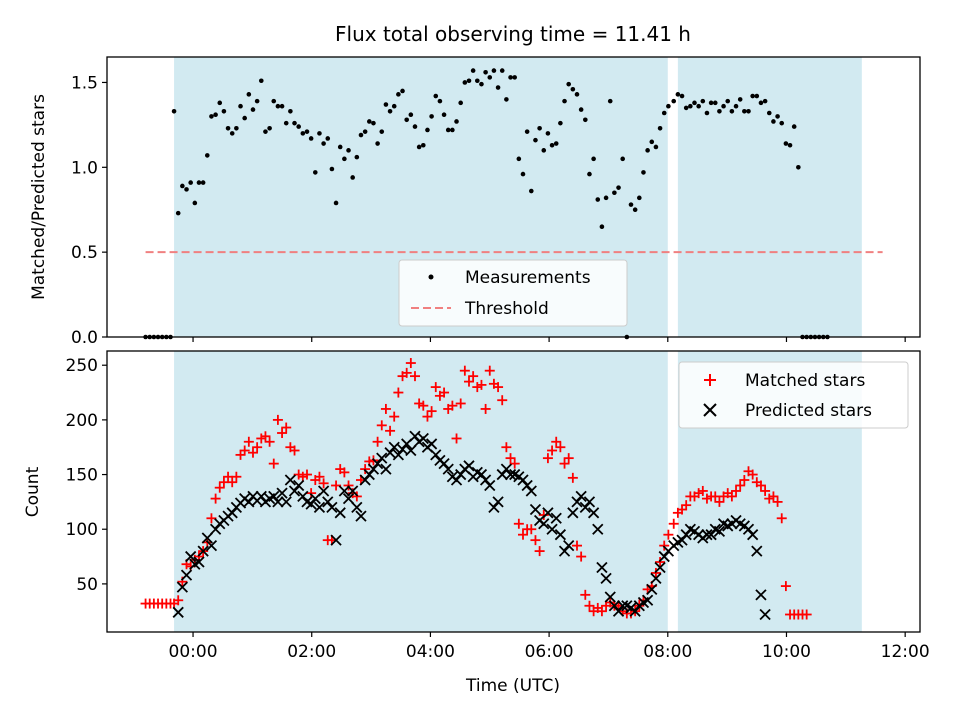 The image size is (960, 724). Describe the element at coordinates (431, 277) in the screenshot. I see `legend-measurements-marker` at that location.